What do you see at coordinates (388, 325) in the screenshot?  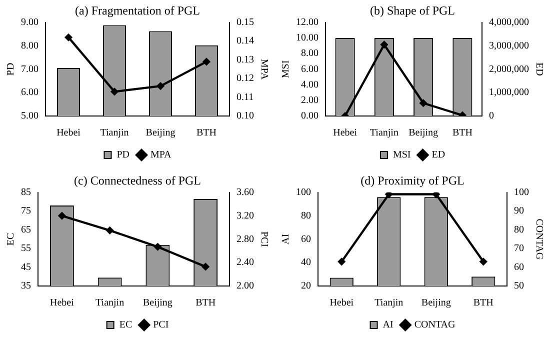 I see `legend-label: AI` at bounding box center [388, 325].